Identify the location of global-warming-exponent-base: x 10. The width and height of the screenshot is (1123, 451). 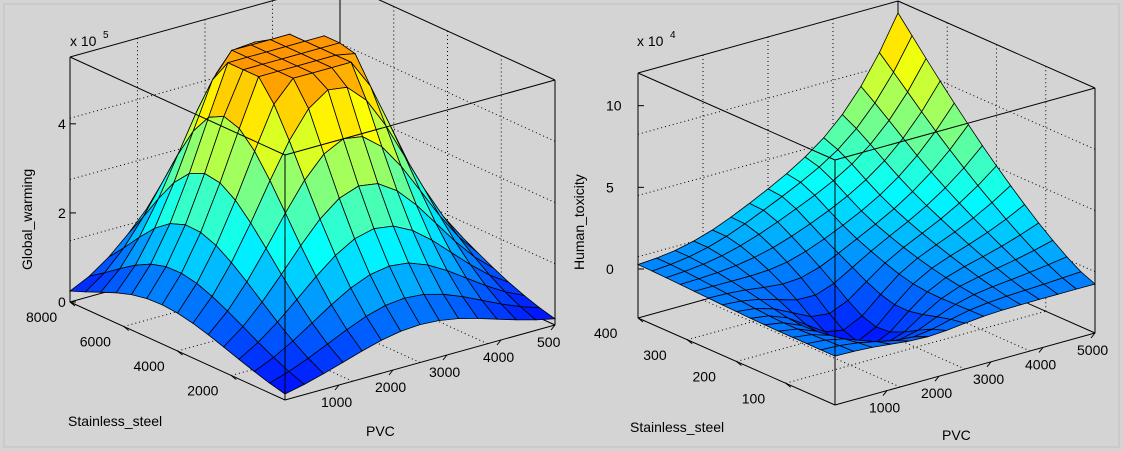
(83, 41).